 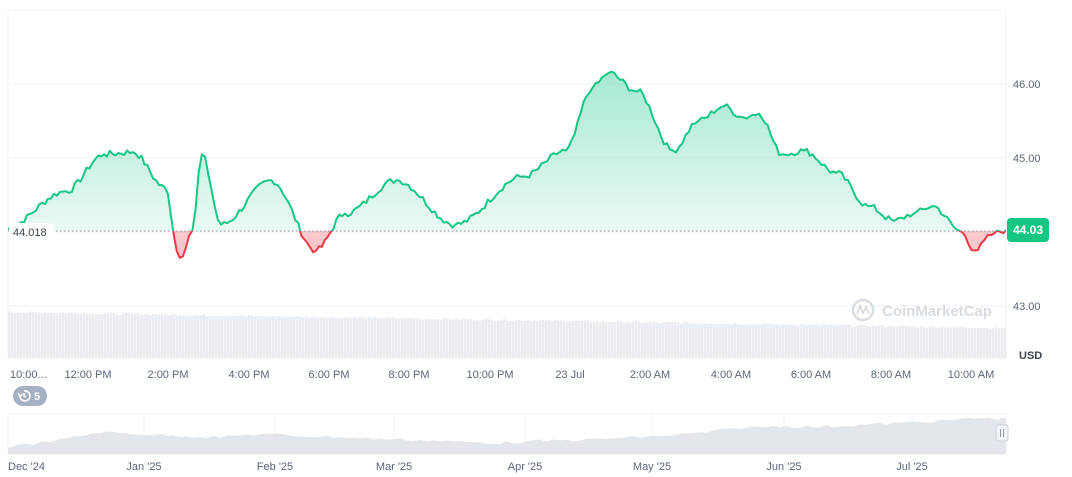 What do you see at coordinates (1002, 433) in the screenshot?
I see `navigator-handle` at bounding box center [1002, 433].